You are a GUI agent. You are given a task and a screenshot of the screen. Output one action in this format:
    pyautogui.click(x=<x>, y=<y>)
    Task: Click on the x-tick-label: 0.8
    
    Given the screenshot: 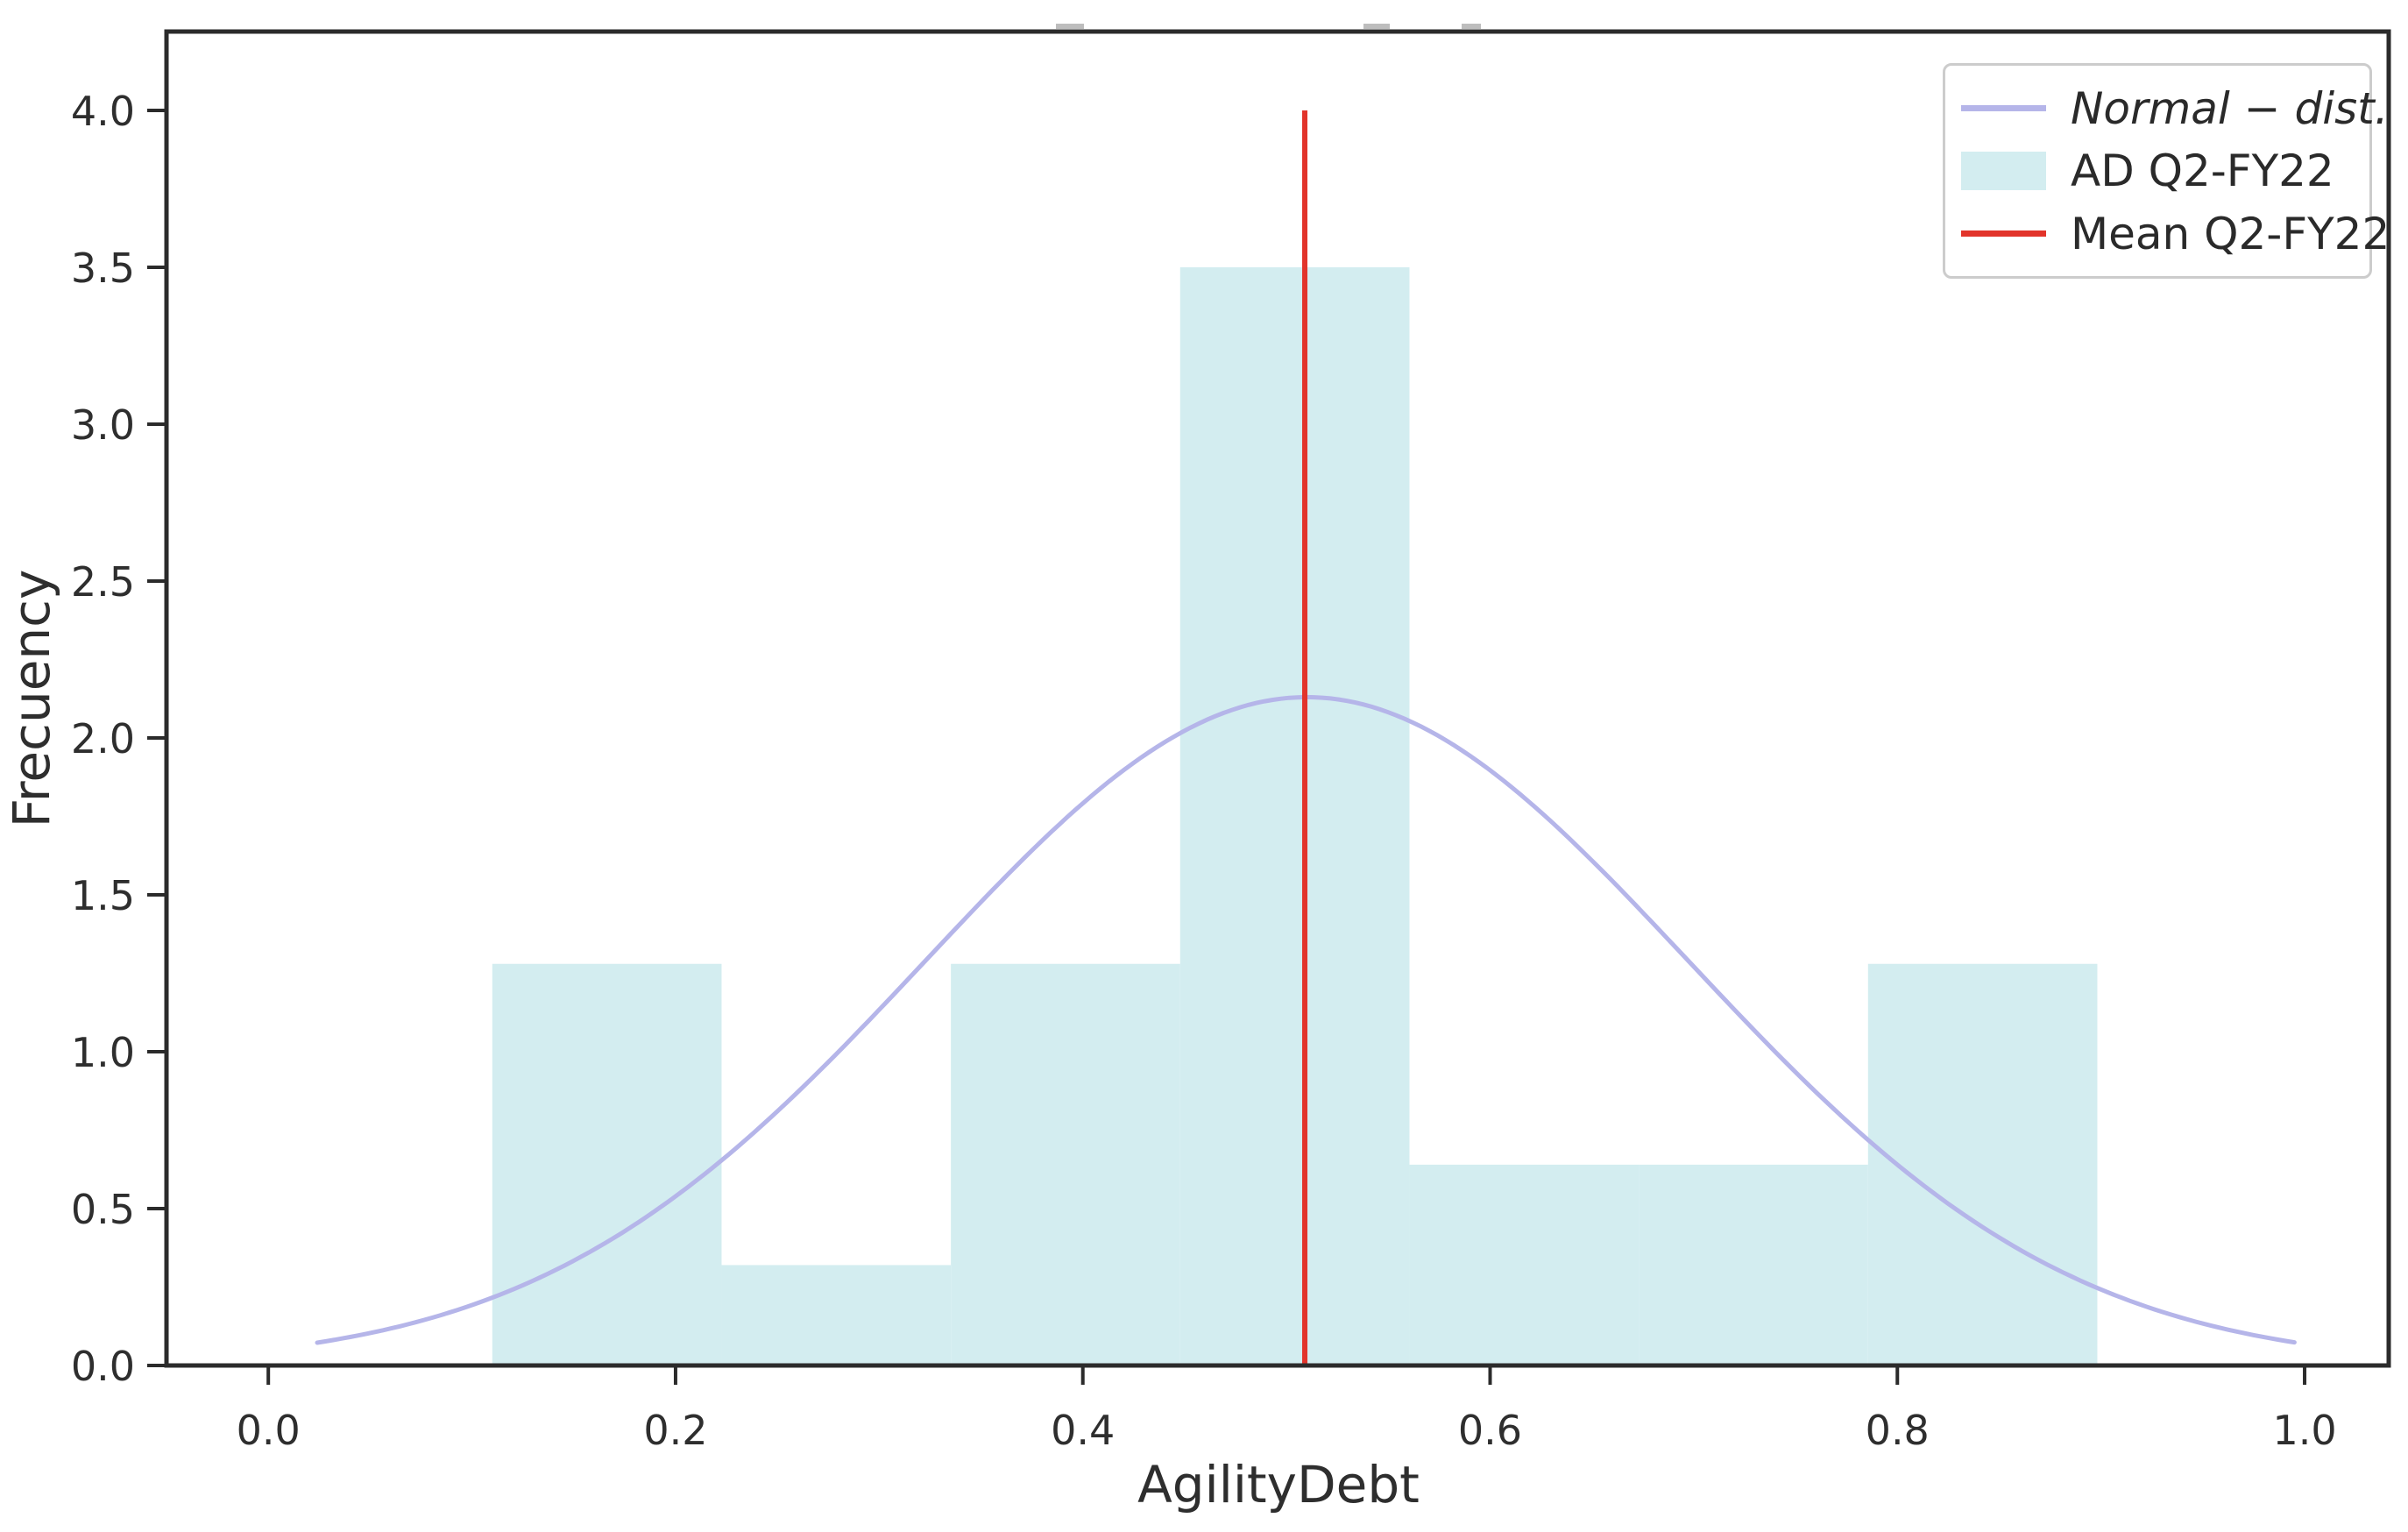 What is the action you would take?
    pyautogui.click(x=1898, y=1430)
    